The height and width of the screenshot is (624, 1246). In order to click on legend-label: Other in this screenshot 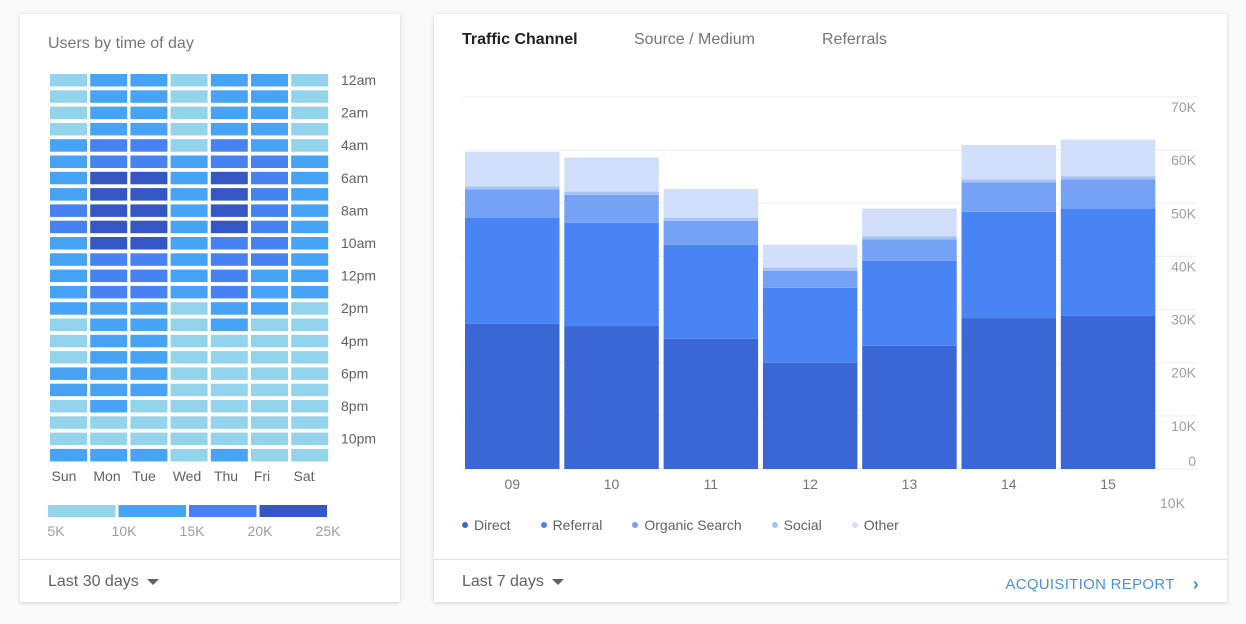, I will do `click(881, 525)`.